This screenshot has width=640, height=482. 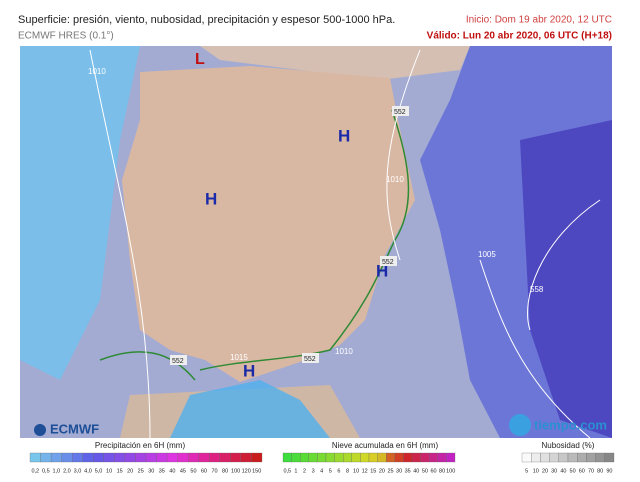 I want to click on legend-title: Nubosidad (%), so click(x=568, y=445).